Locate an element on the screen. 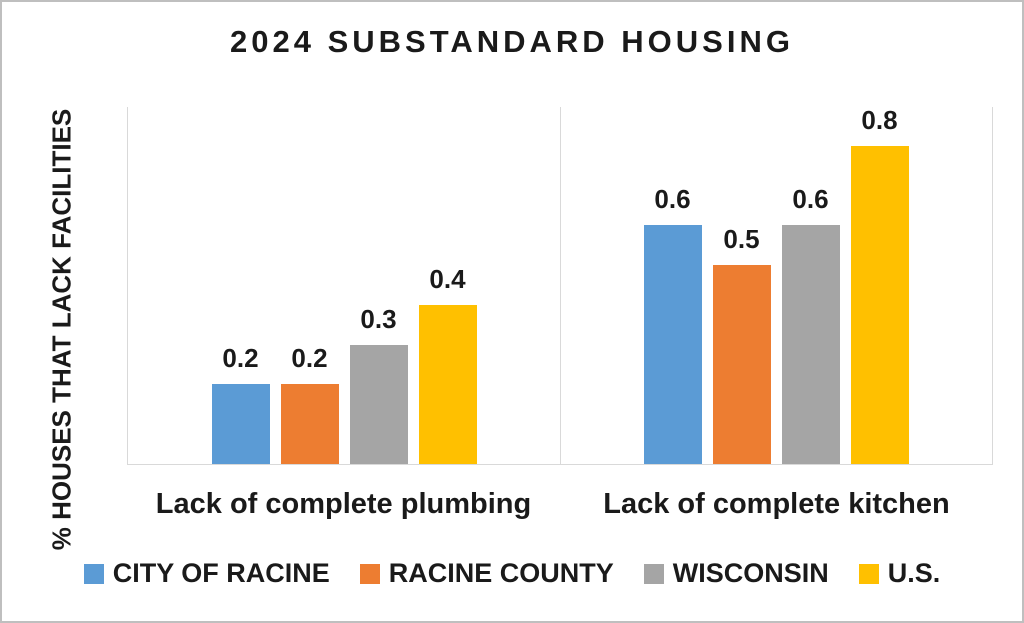 The image size is (1024, 623). legend-item-3: U.S. is located at coordinates (899, 573).